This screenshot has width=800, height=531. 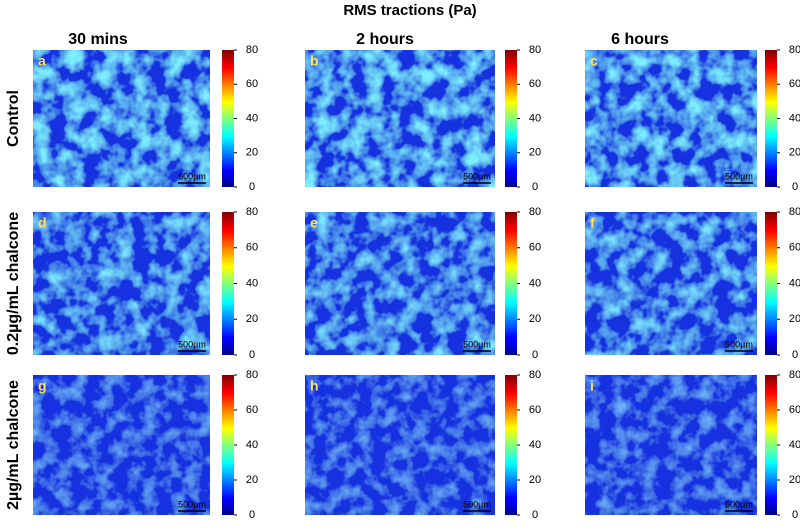 I want to click on column-header: 6 hours, so click(x=640, y=39).